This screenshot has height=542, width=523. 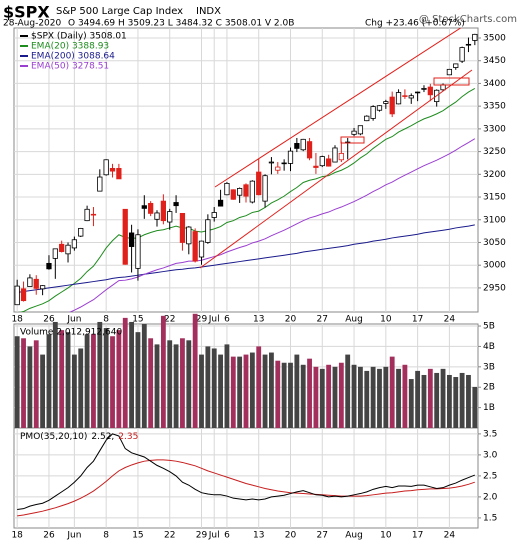 I want to click on y-tick-label: 3.0, so click(x=490, y=455).